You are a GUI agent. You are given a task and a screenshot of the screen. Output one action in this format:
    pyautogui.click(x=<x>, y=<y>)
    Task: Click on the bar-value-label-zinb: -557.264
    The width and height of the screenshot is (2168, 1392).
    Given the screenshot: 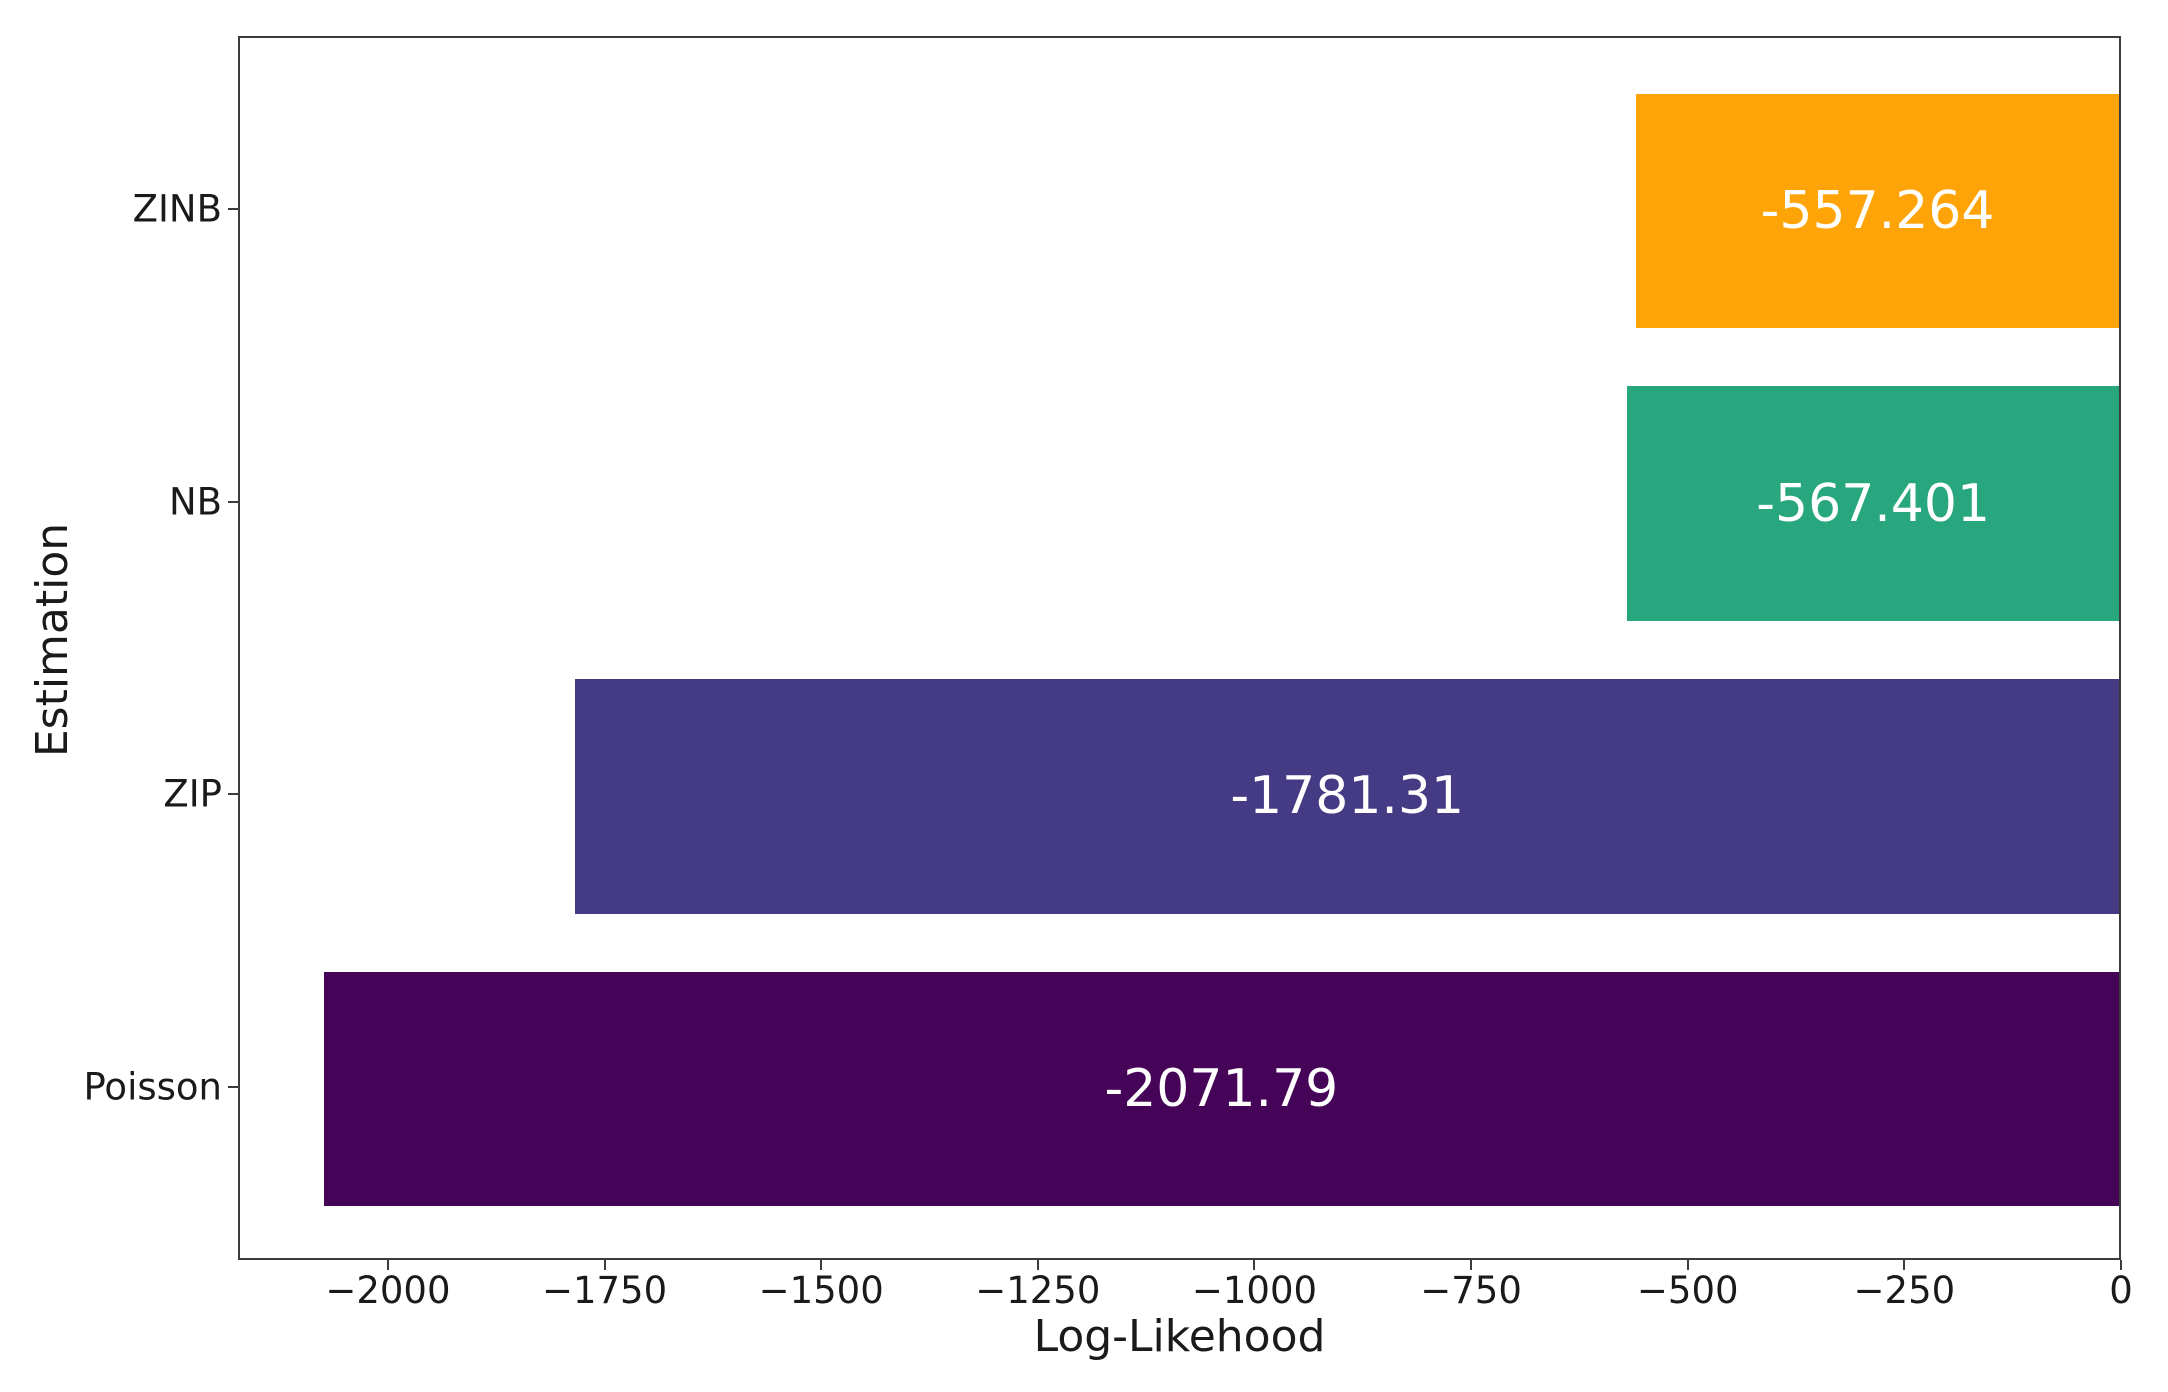 What is the action you would take?
    pyautogui.click(x=1877, y=210)
    